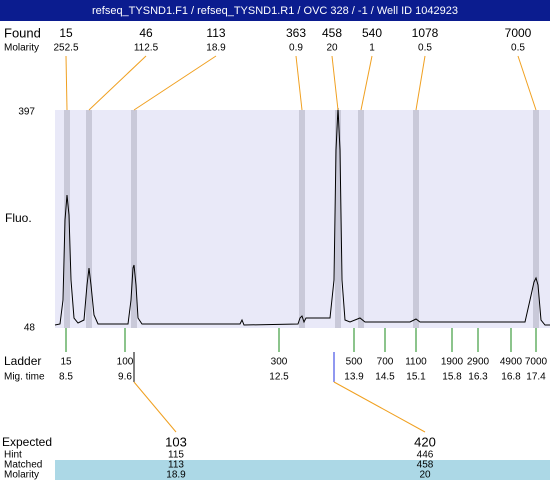  What do you see at coordinates (425, 455) in the screenshot?
I see `expected-hint: 446` at bounding box center [425, 455].